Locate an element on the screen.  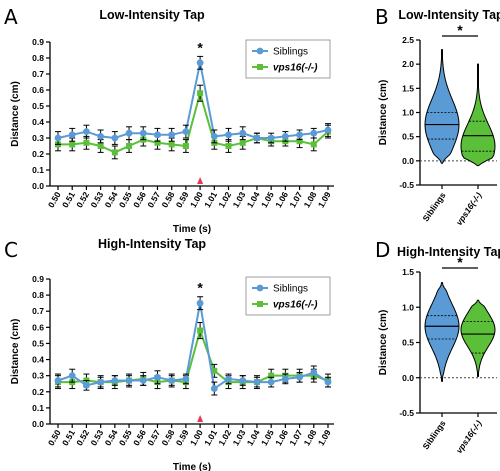
chart-title: High-Intensity Tap is located at coordinates (152, 244).